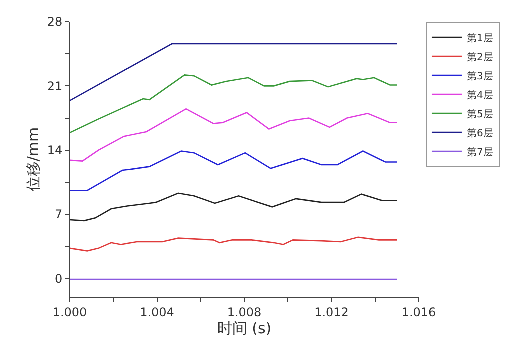  What do you see at coordinates (55, 86) in the screenshot?
I see `y-tick-label: 21` at bounding box center [55, 86].